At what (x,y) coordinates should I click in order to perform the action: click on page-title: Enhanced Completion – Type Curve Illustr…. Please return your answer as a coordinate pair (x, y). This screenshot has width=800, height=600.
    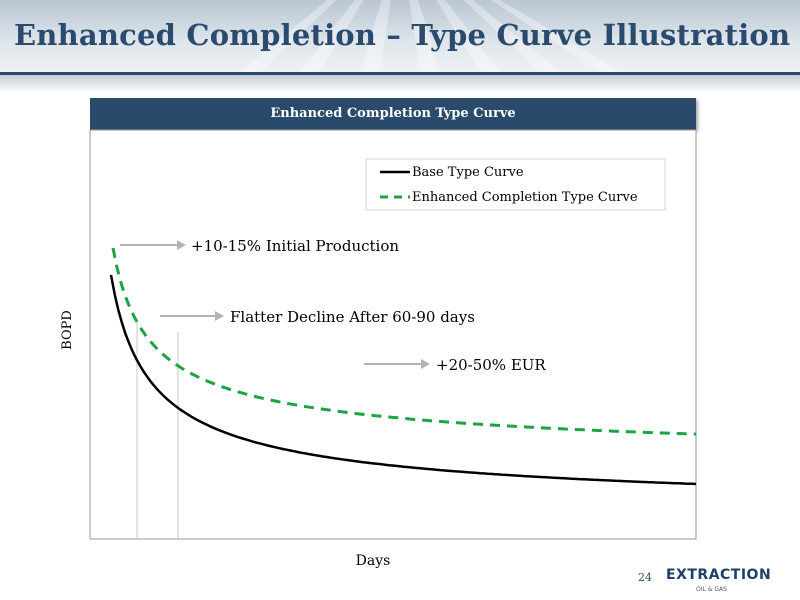
    Looking at the image, I should click on (402, 35).